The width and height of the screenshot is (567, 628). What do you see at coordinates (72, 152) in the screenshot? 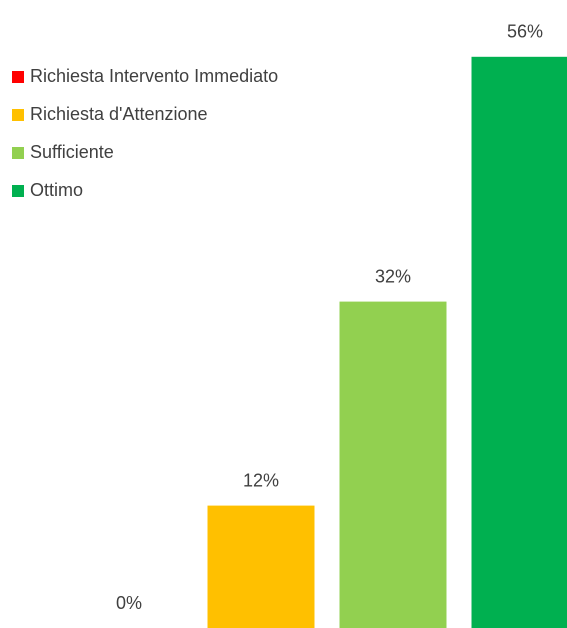
I see `legend-label: Sufficiente` at bounding box center [72, 152].